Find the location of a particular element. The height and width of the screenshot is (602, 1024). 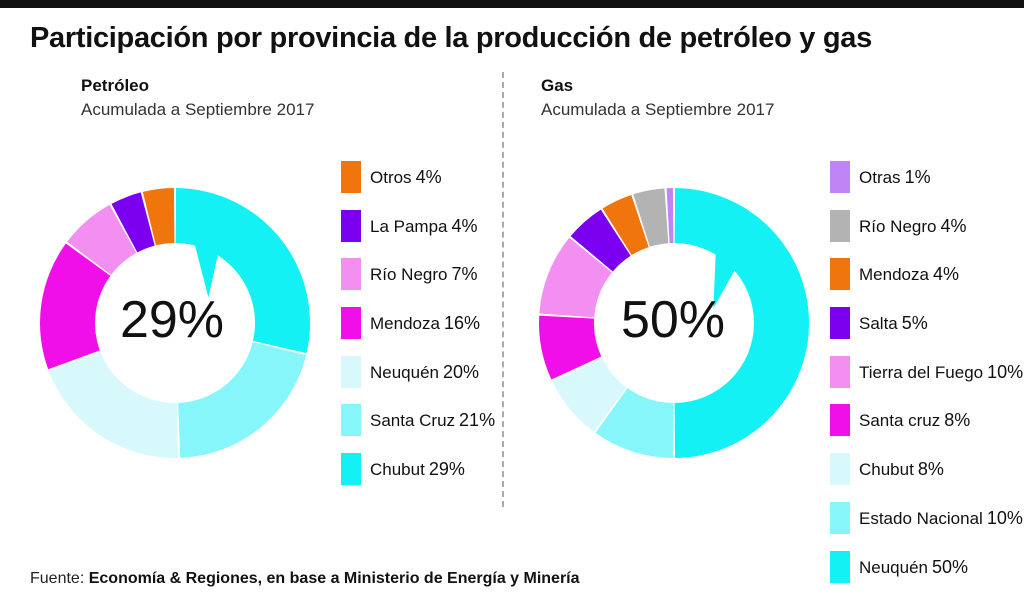

gas-legend-label: Chubut 8% is located at coordinates (901, 469).